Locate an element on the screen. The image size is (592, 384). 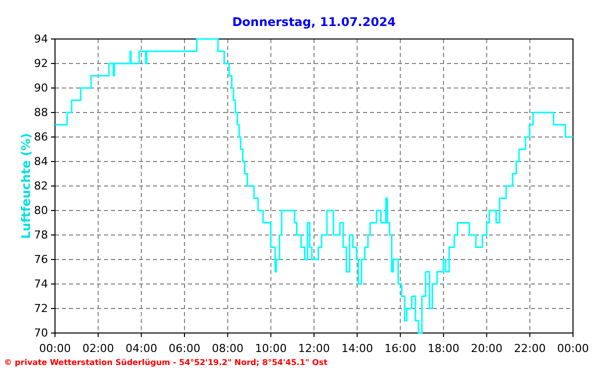
y-tick-label: 94 is located at coordinates (41, 39).